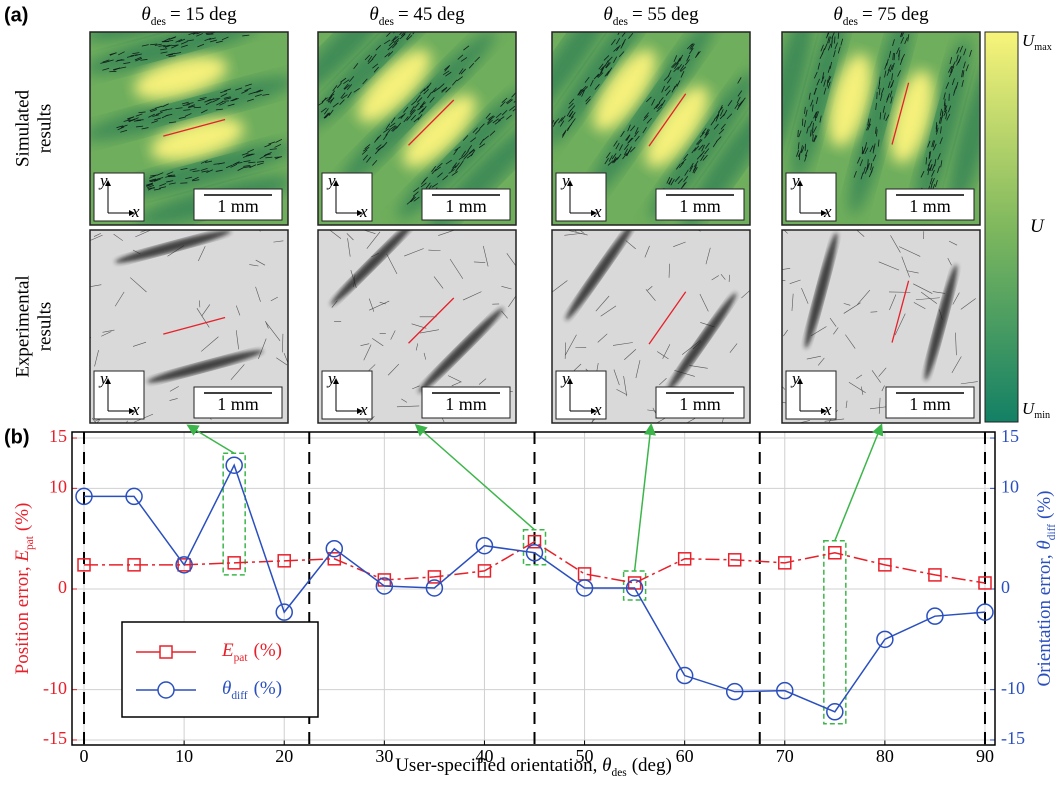 Image resolution: width=1063 pixels, height=786 pixels. I want to click on dark-band, so click(461, 350).